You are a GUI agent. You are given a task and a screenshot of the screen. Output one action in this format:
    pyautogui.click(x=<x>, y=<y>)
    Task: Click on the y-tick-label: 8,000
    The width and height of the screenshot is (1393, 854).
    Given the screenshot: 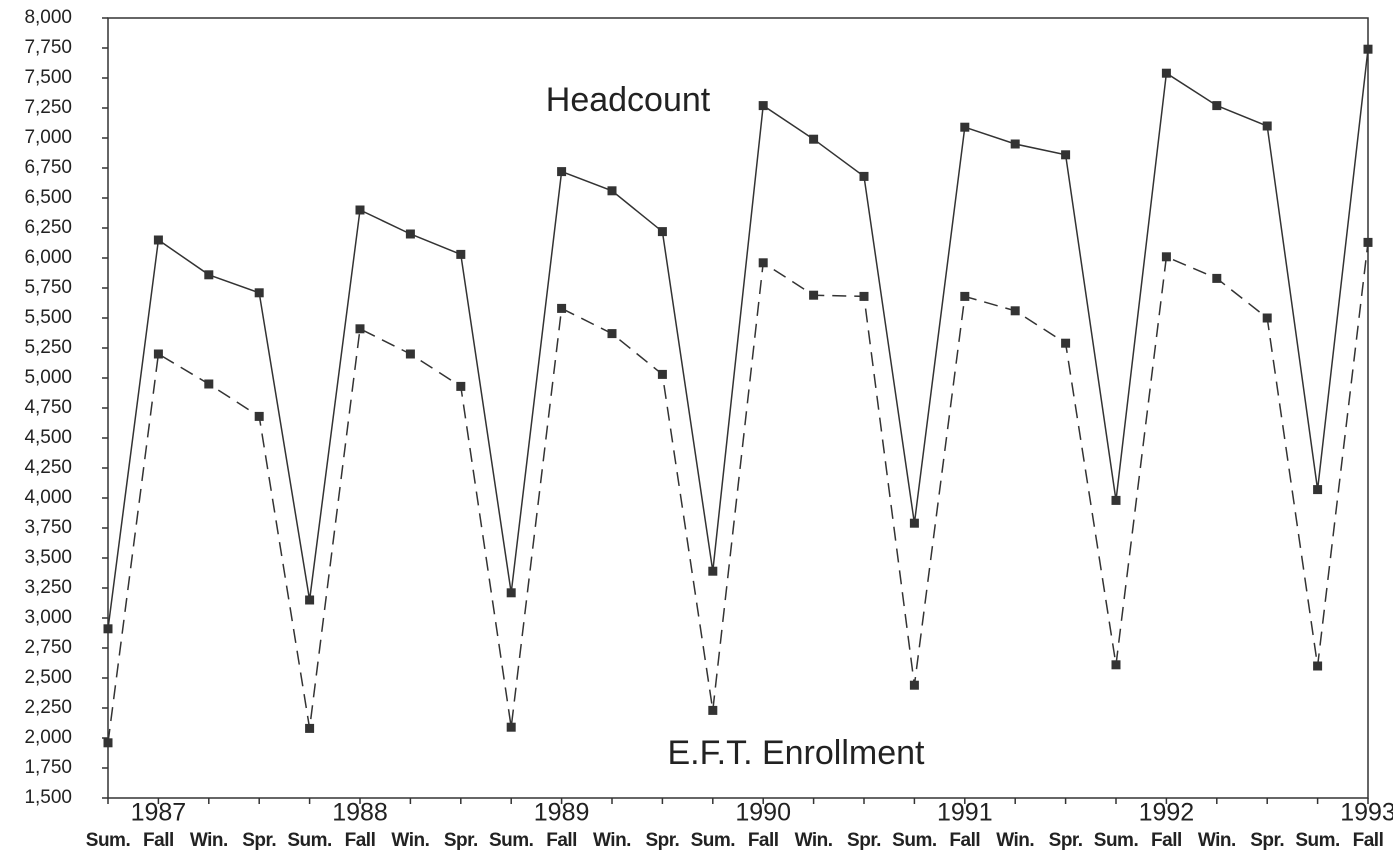 What is the action you would take?
    pyautogui.click(x=48, y=17)
    